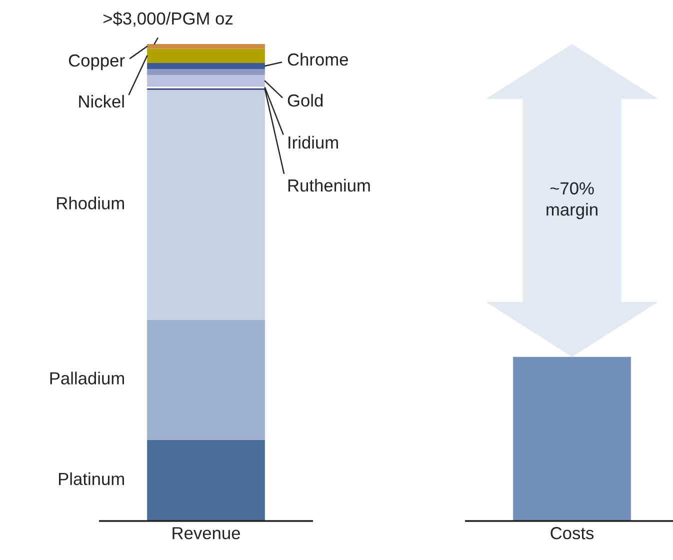  What do you see at coordinates (313, 142) in the screenshot?
I see `text: Iridium` at bounding box center [313, 142].